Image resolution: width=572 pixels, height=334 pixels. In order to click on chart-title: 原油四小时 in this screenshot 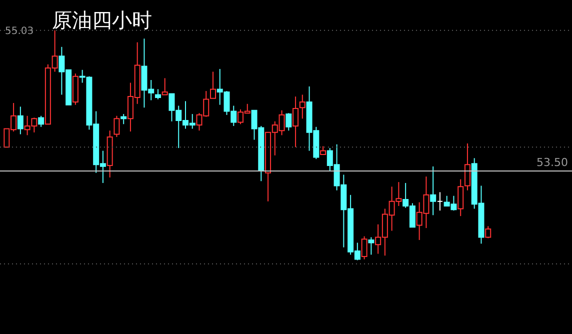, I will do `click(102, 20)`.